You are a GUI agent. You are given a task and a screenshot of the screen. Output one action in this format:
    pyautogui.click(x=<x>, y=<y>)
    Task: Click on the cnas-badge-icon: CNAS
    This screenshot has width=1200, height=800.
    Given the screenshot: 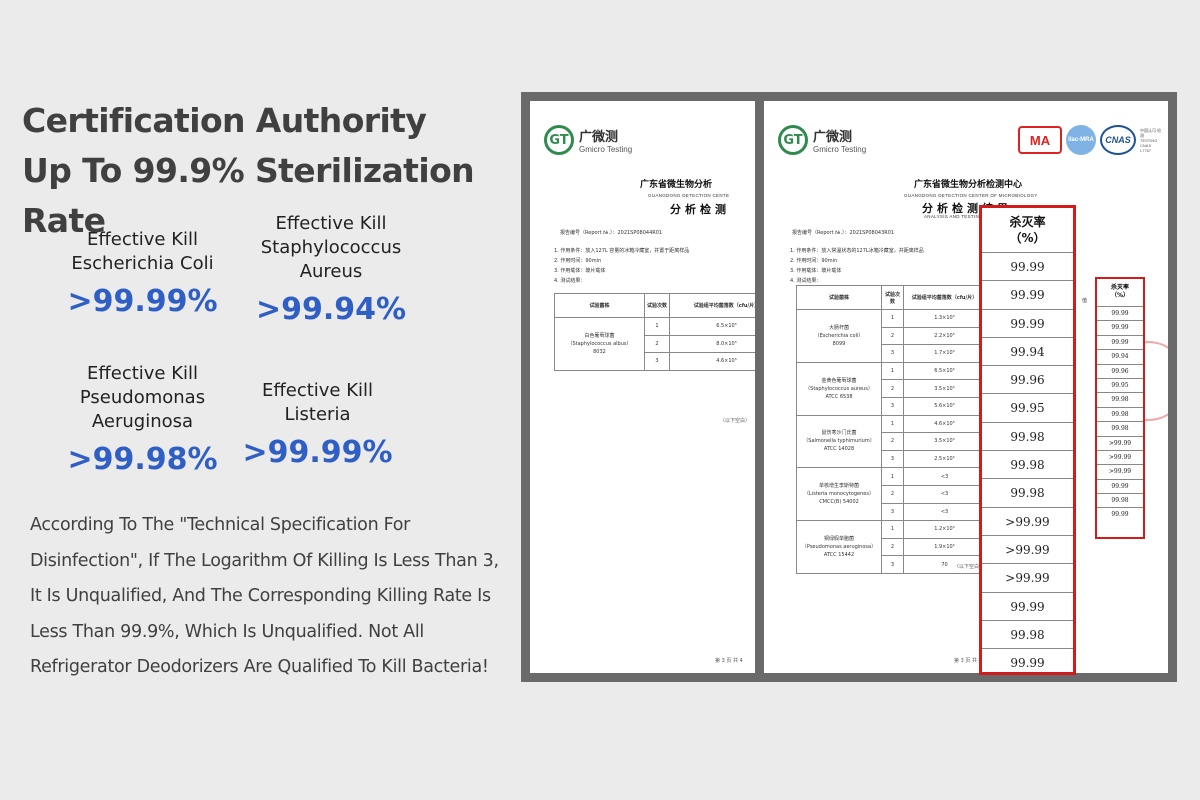 What is the action you would take?
    pyautogui.click(x=1118, y=140)
    